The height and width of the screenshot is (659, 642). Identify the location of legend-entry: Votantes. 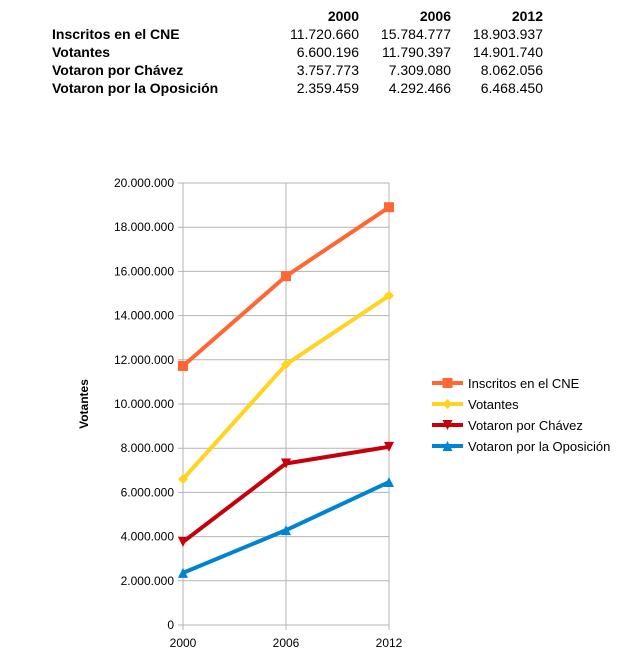
(475, 404).